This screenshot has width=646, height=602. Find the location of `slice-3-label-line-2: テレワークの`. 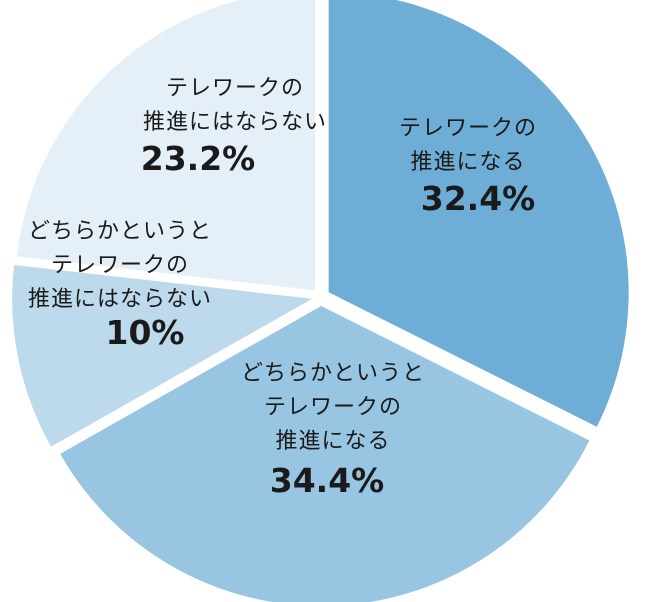

slice-3-label-line-2: テレワークの is located at coordinates (120, 265).